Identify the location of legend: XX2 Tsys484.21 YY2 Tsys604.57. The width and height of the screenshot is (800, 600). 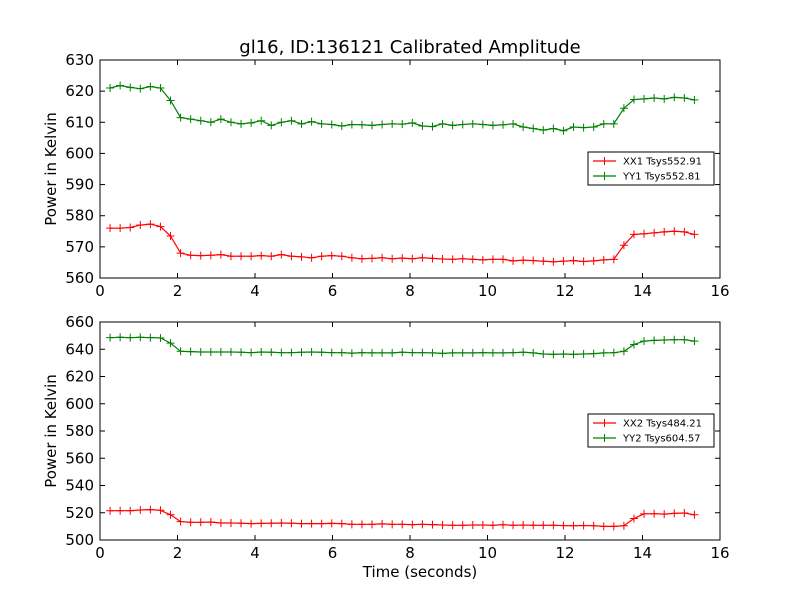
(651, 430).